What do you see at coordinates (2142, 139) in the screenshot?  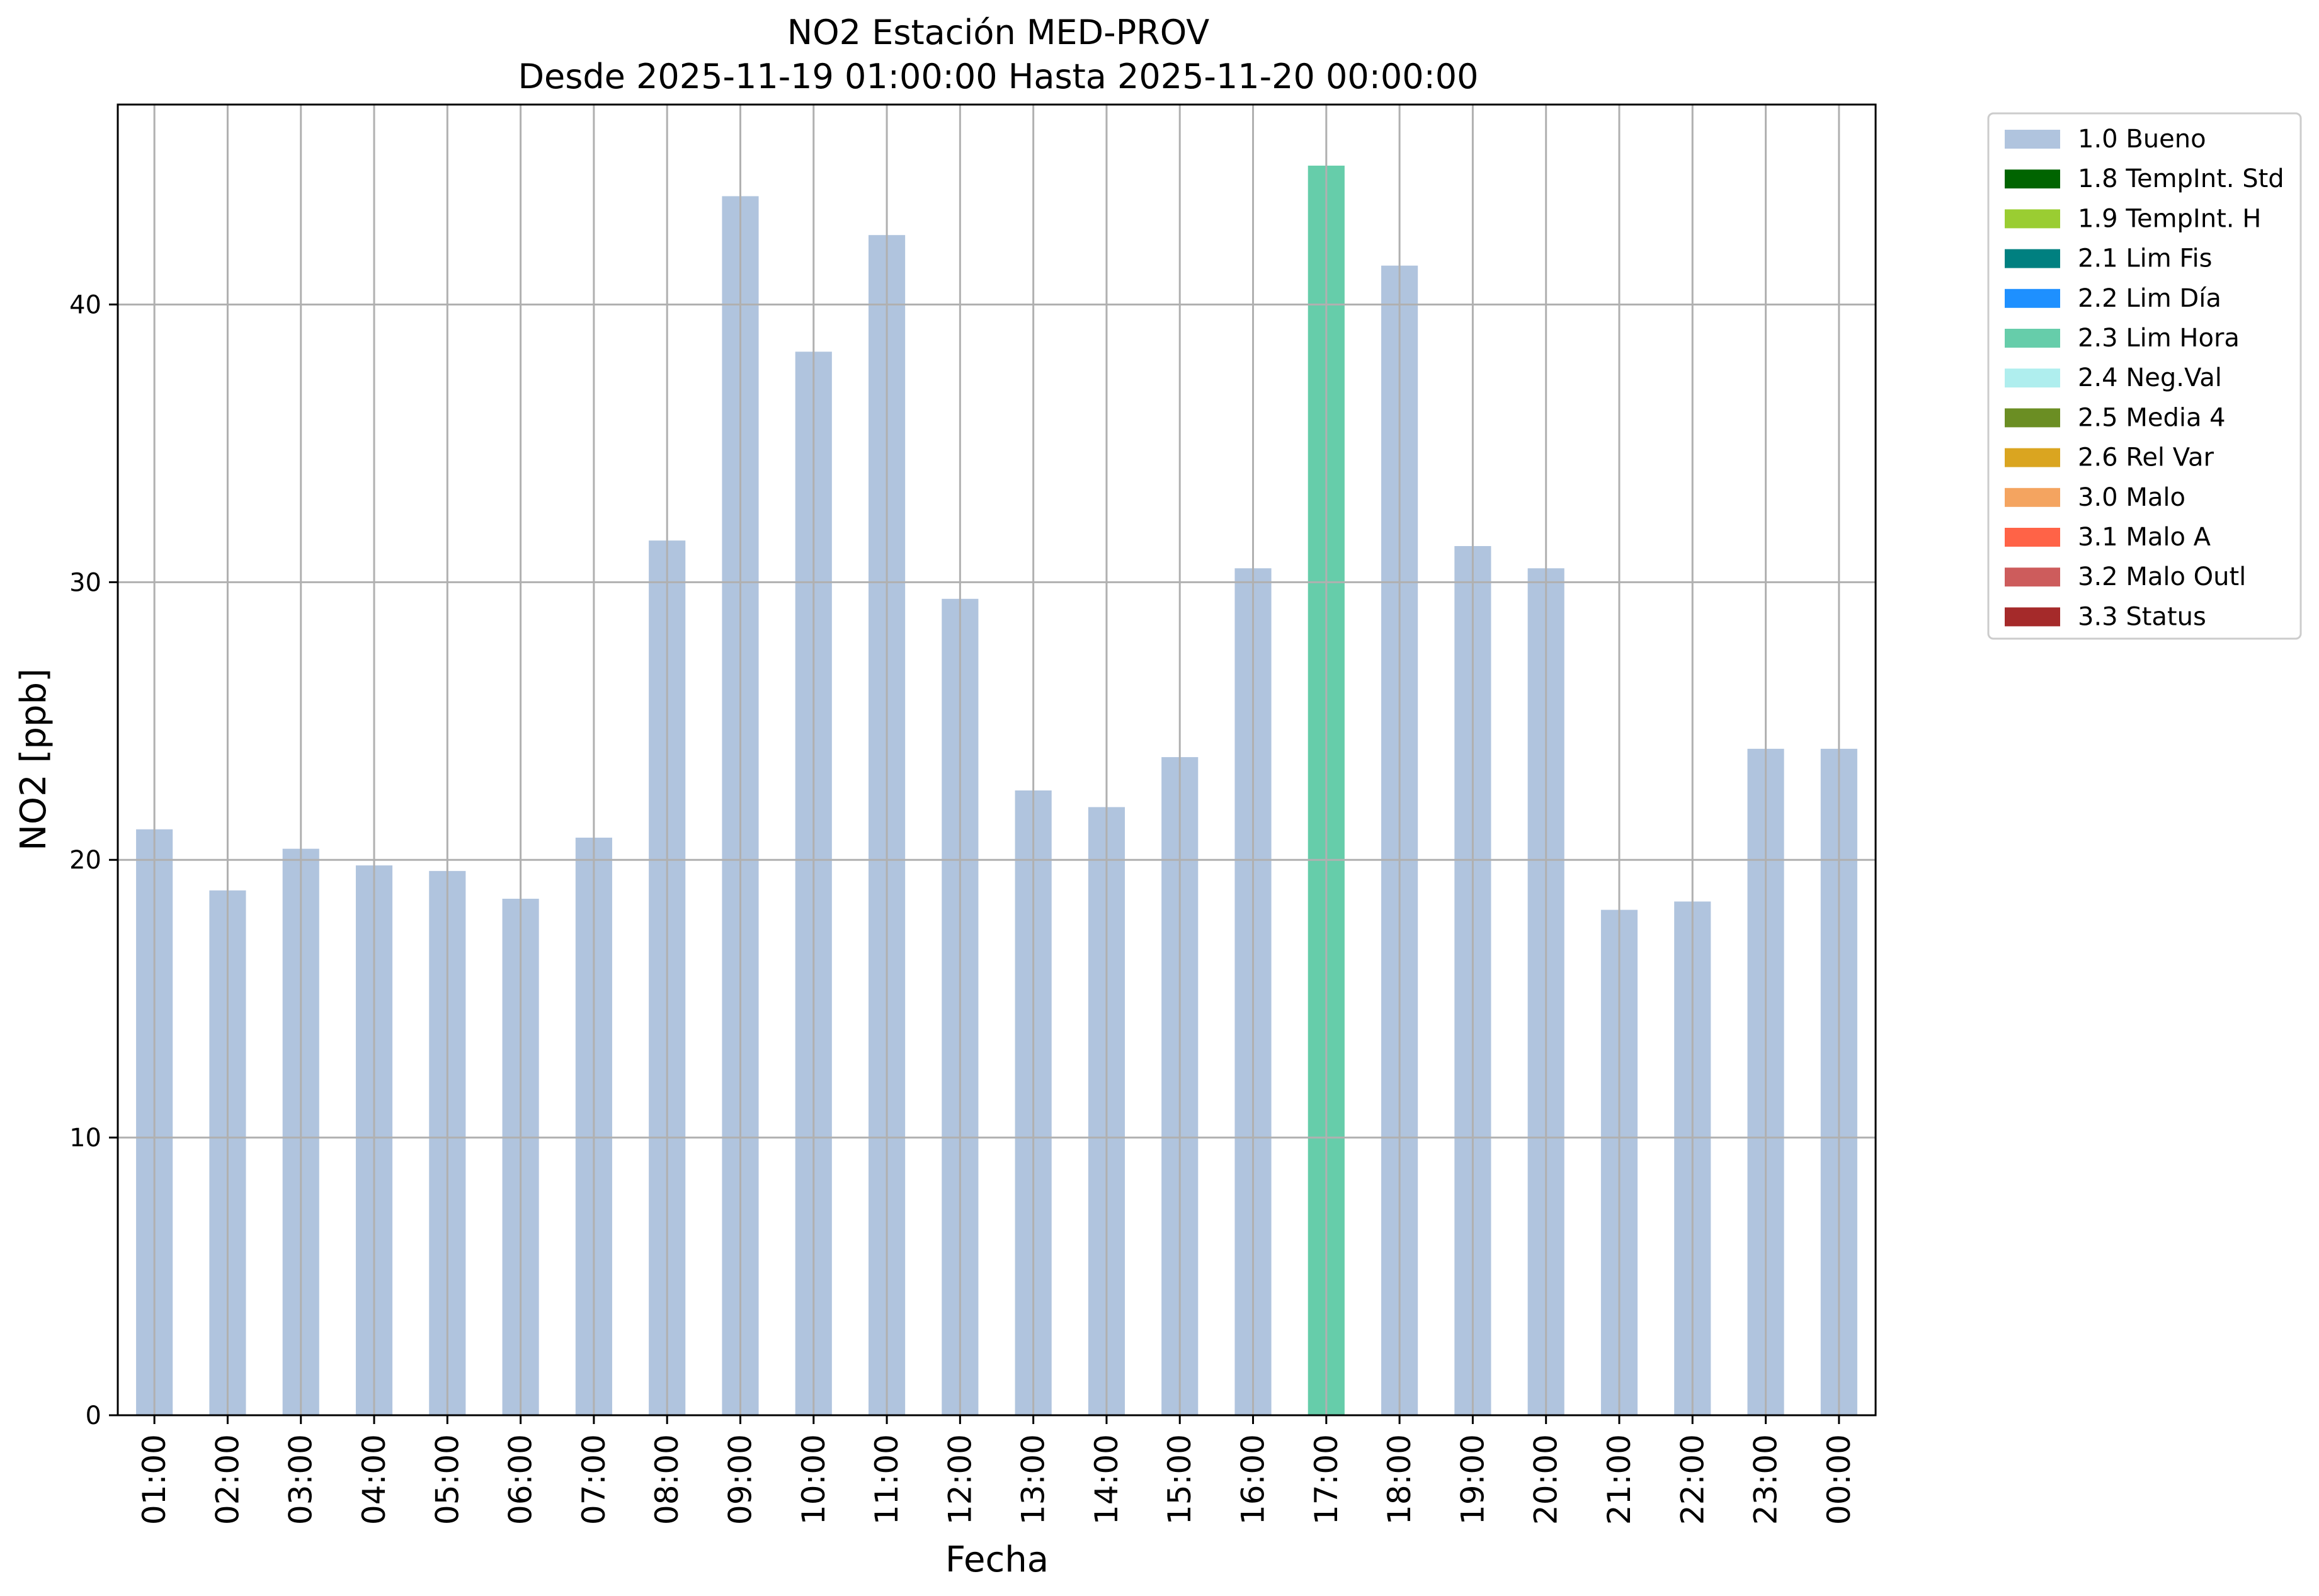 I see `legend-label: 1.0 Bueno` at bounding box center [2142, 139].